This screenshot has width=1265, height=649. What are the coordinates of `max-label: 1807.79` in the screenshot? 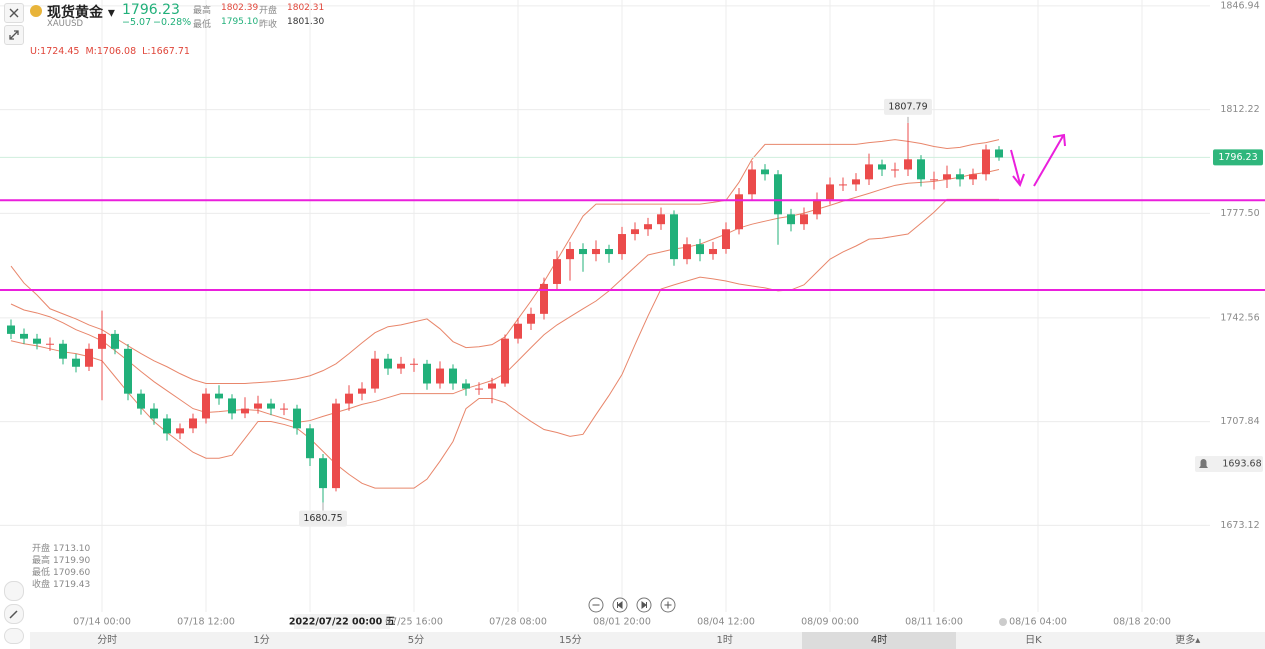 It's located at (907, 106).